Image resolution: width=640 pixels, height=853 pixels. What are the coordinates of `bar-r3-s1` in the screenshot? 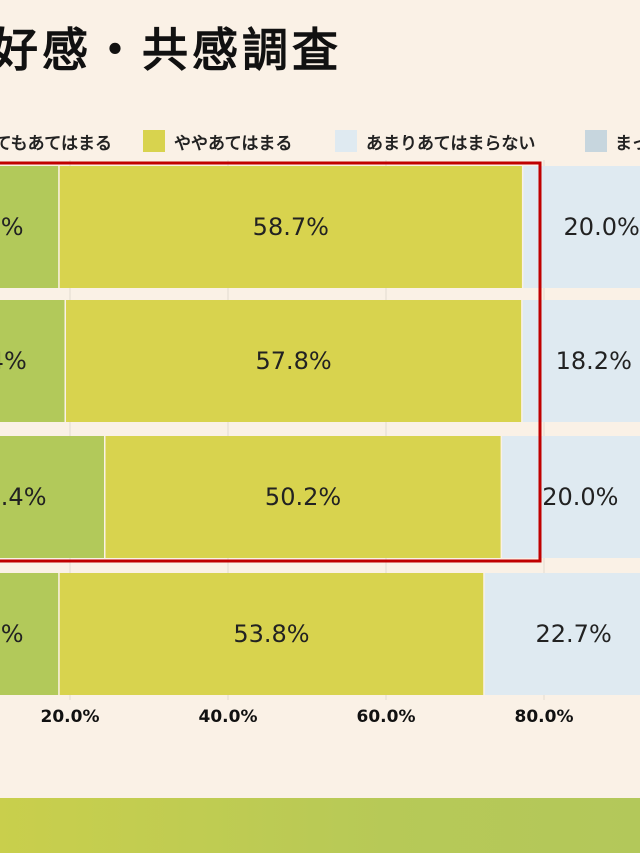 It's located at (271, 634).